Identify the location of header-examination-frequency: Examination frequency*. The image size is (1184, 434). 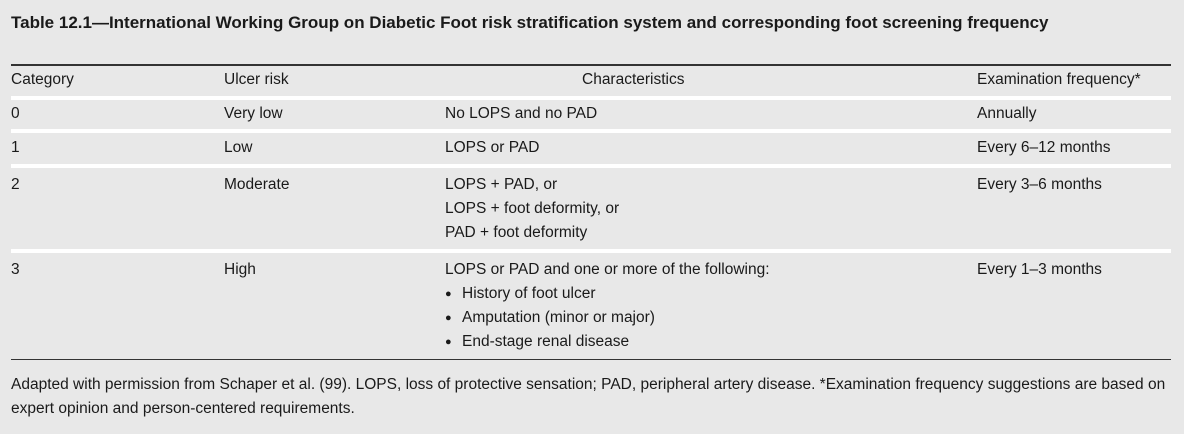
(1059, 79).